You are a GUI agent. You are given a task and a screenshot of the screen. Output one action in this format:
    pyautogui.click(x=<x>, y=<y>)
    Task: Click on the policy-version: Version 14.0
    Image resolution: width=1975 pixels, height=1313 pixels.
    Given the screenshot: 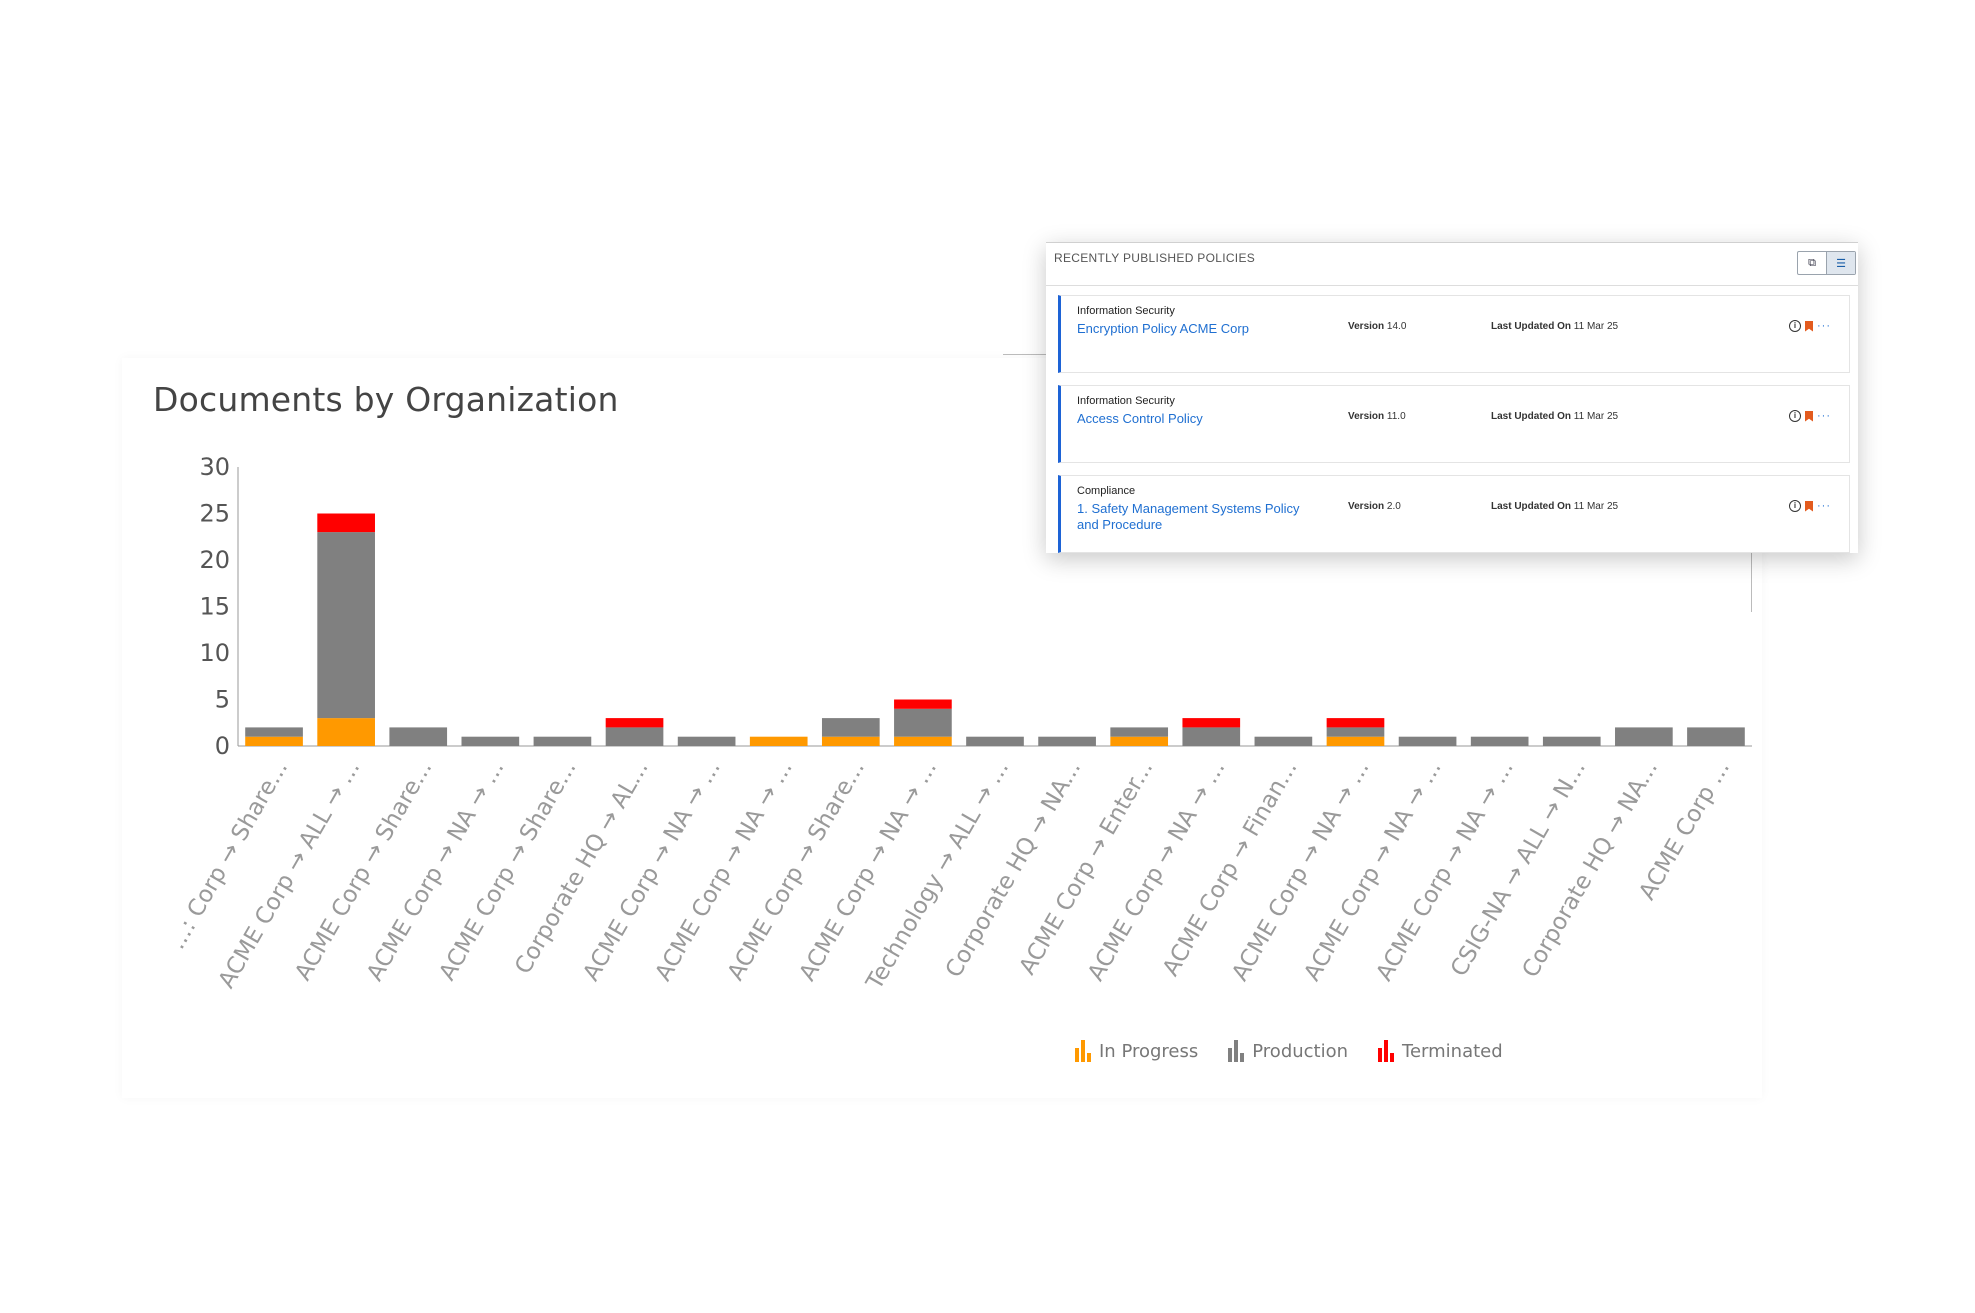 What is the action you would take?
    pyautogui.click(x=1377, y=326)
    